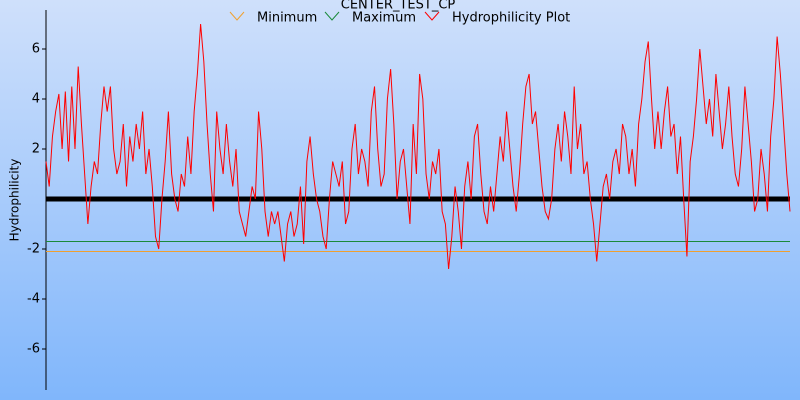 The height and width of the screenshot is (400, 800). Describe the element at coordinates (33, 249) in the screenshot. I see `y-tick-label: -2` at that location.